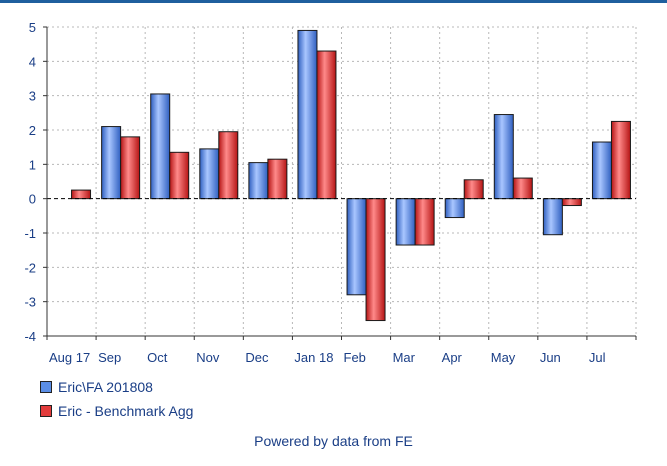 Image resolution: width=667 pixels, height=466 pixels. I want to click on y-tick-label: 2, so click(32, 130).